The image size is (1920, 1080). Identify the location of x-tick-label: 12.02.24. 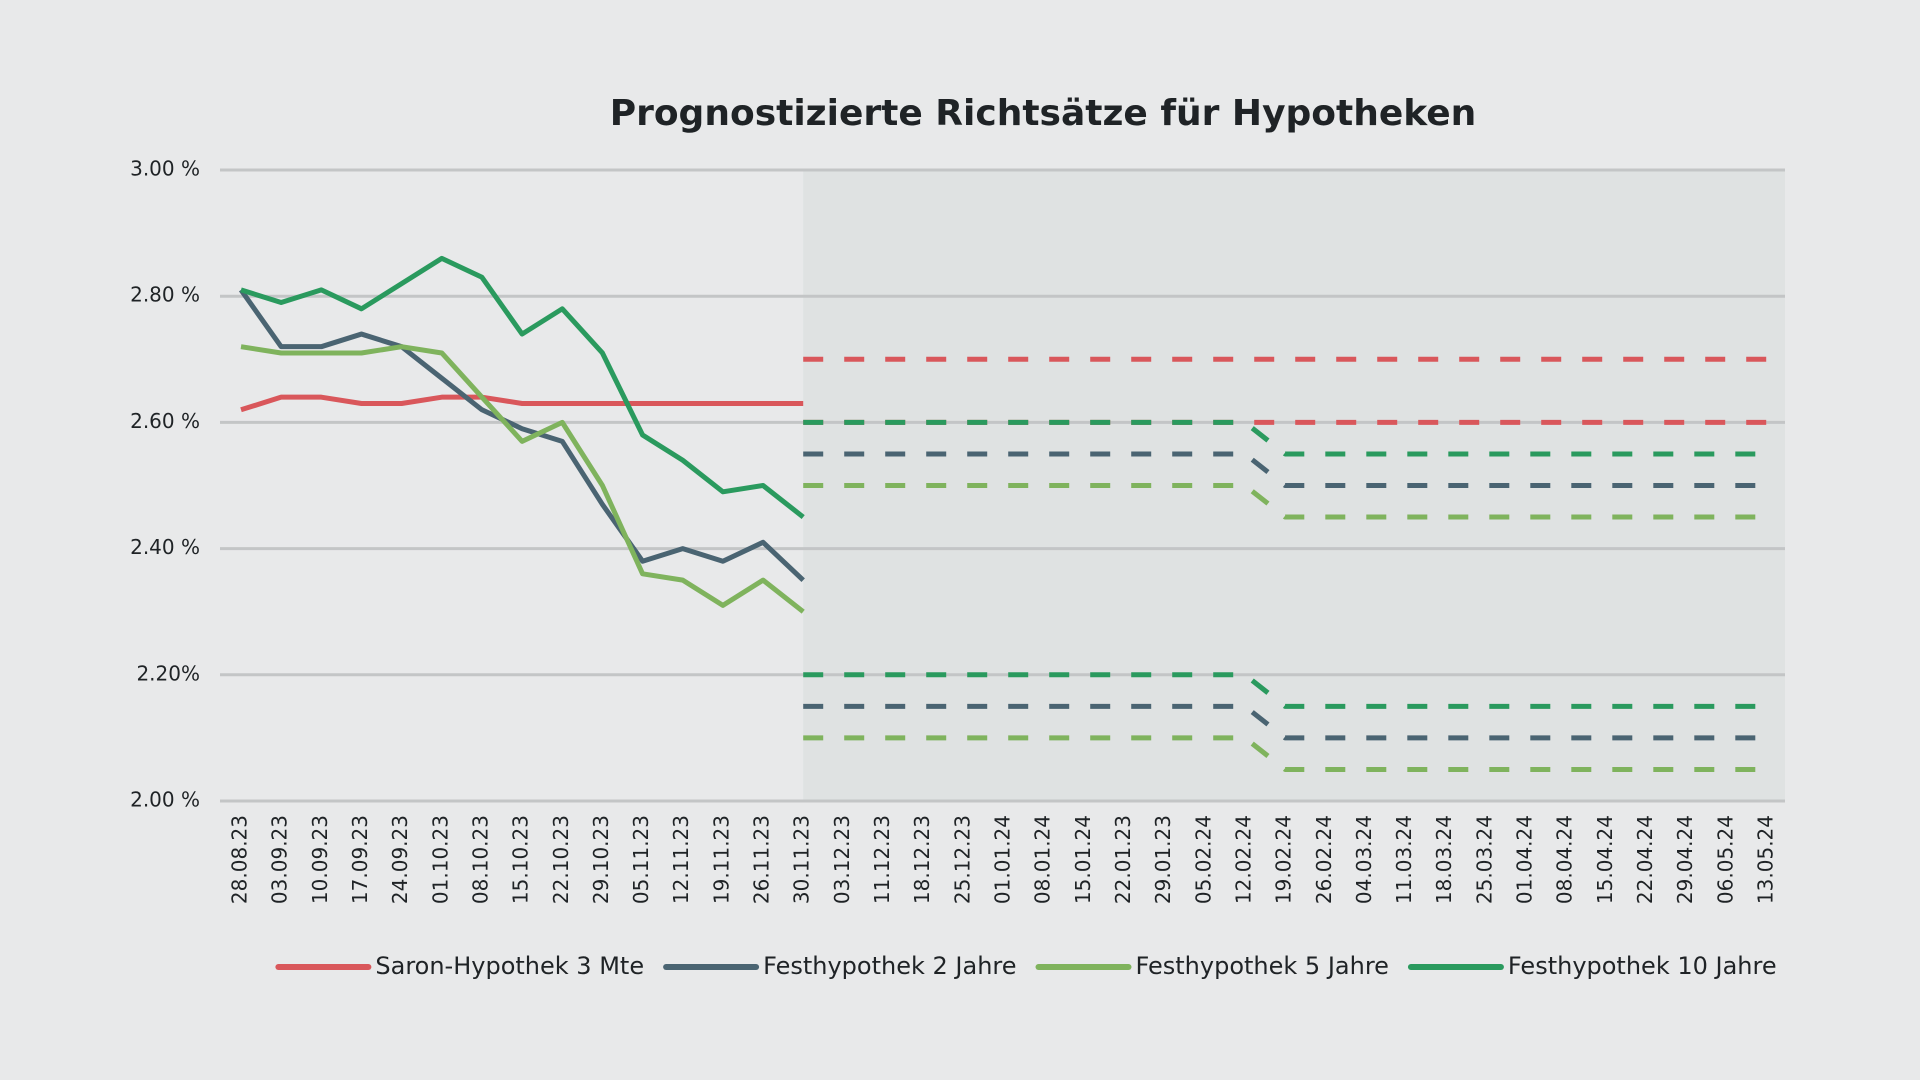
(1243, 859).